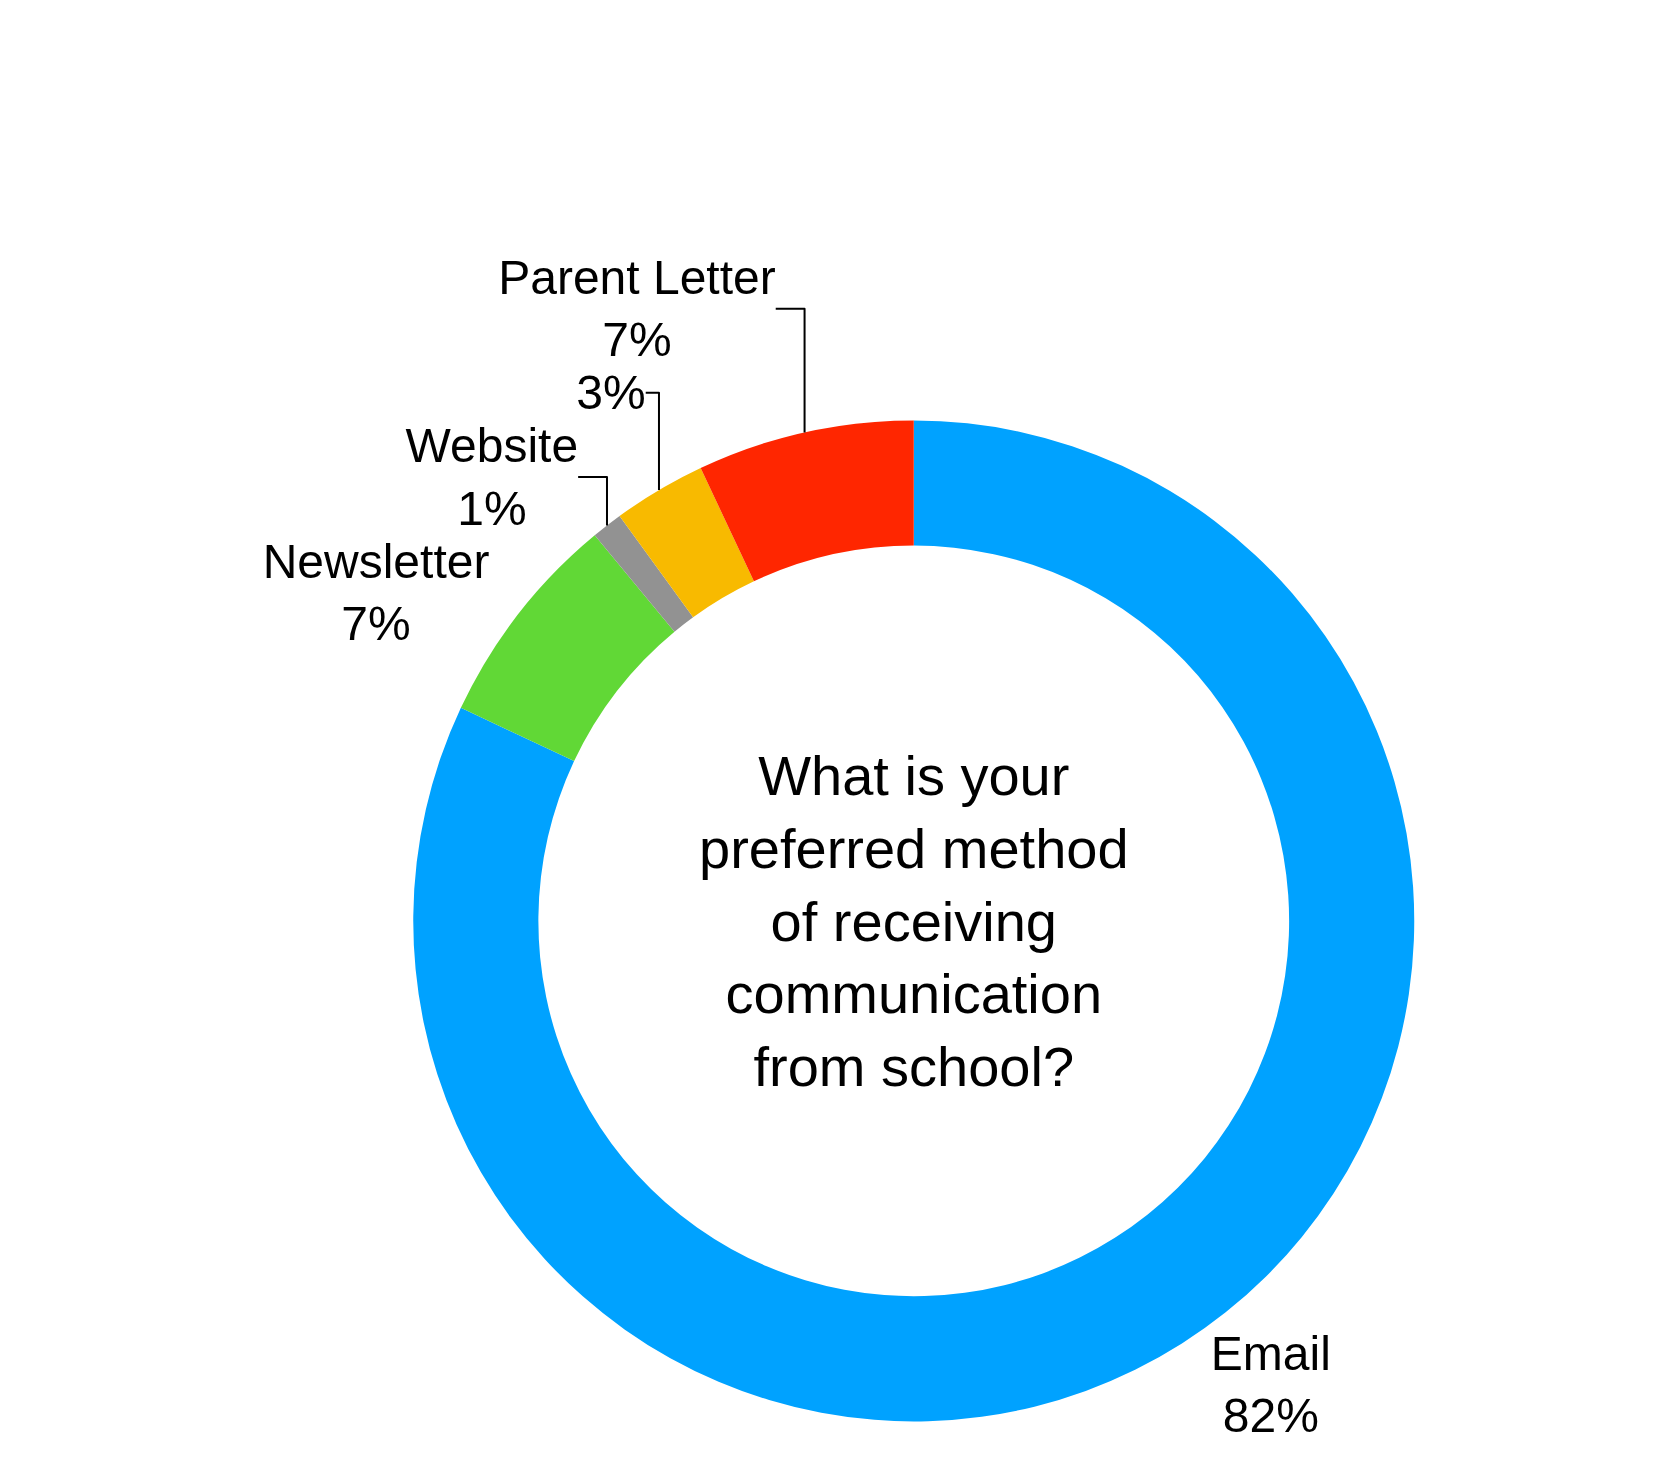 Image resolution: width=1665 pixels, height=1470 pixels. I want to click on slice-label: Newsletter, so click(376, 561).